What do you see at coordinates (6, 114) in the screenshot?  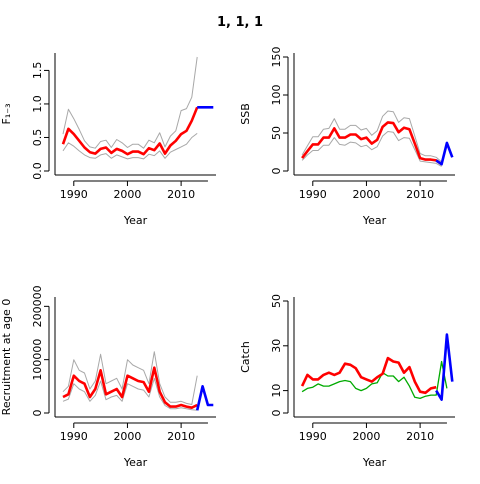 I see `y-axis-label: F₁₋₃` at bounding box center [6, 114].